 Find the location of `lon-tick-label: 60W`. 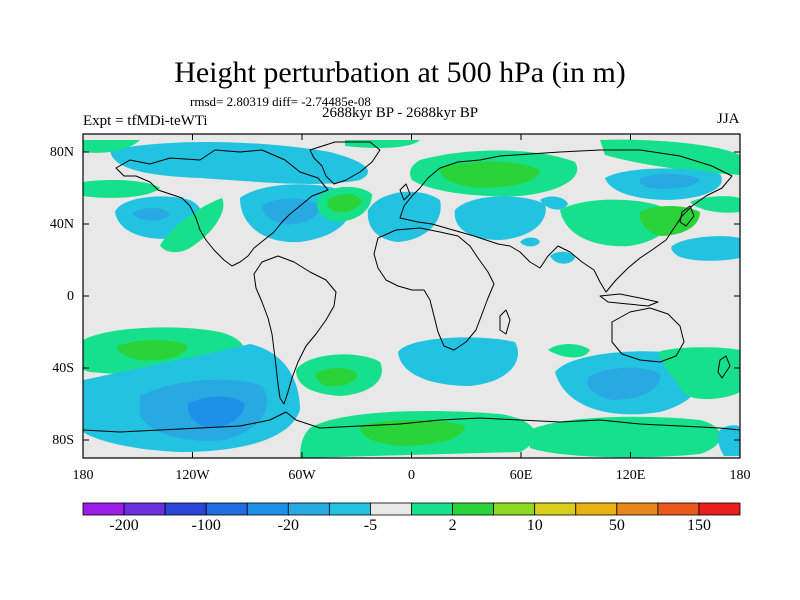

lon-tick-label: 60W is located at coordinates (302, 475).